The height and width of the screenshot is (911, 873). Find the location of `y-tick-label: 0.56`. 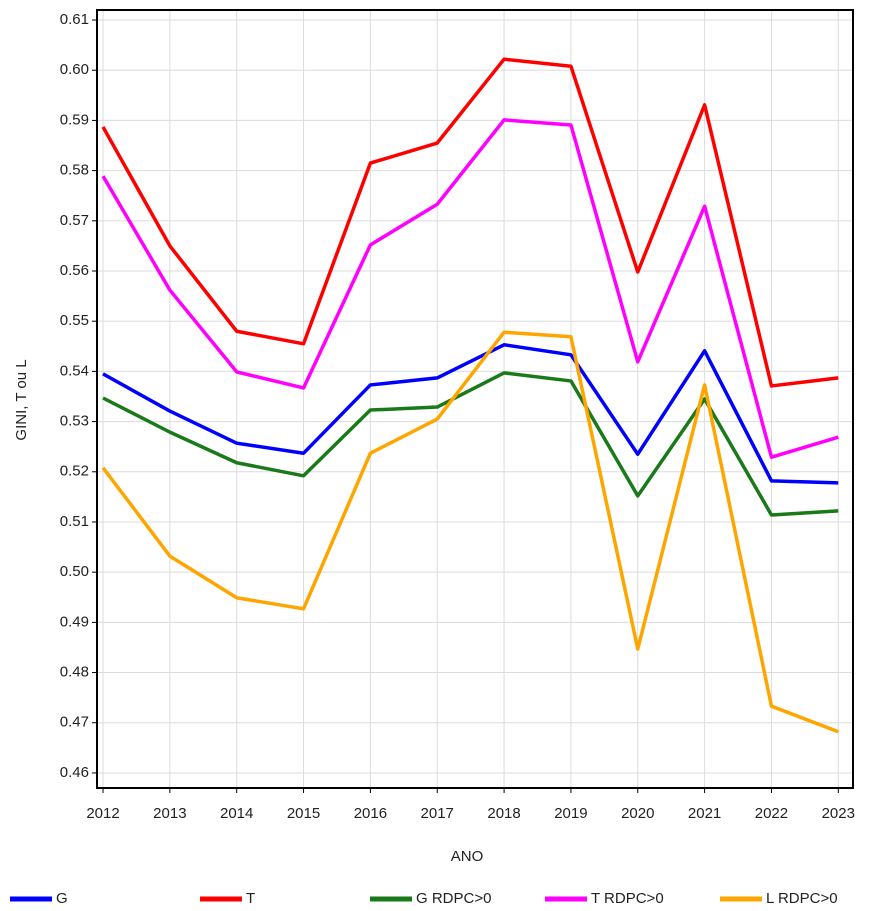

y-tick-label: 0.56 is located at coordinates (74, 270).